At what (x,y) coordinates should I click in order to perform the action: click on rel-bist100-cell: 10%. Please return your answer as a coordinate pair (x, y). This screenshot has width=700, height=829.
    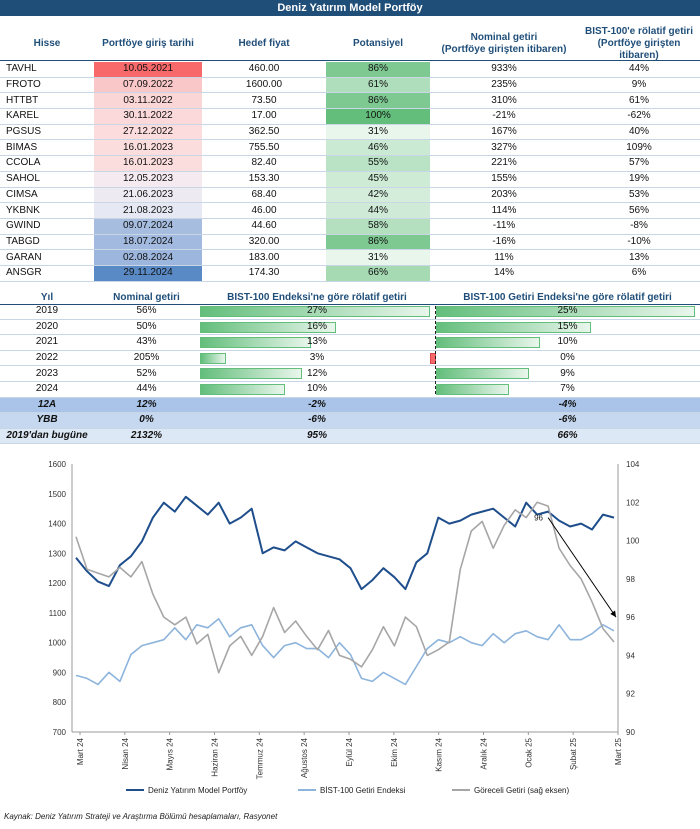
    Looking at the image, I should click on (317, 389).